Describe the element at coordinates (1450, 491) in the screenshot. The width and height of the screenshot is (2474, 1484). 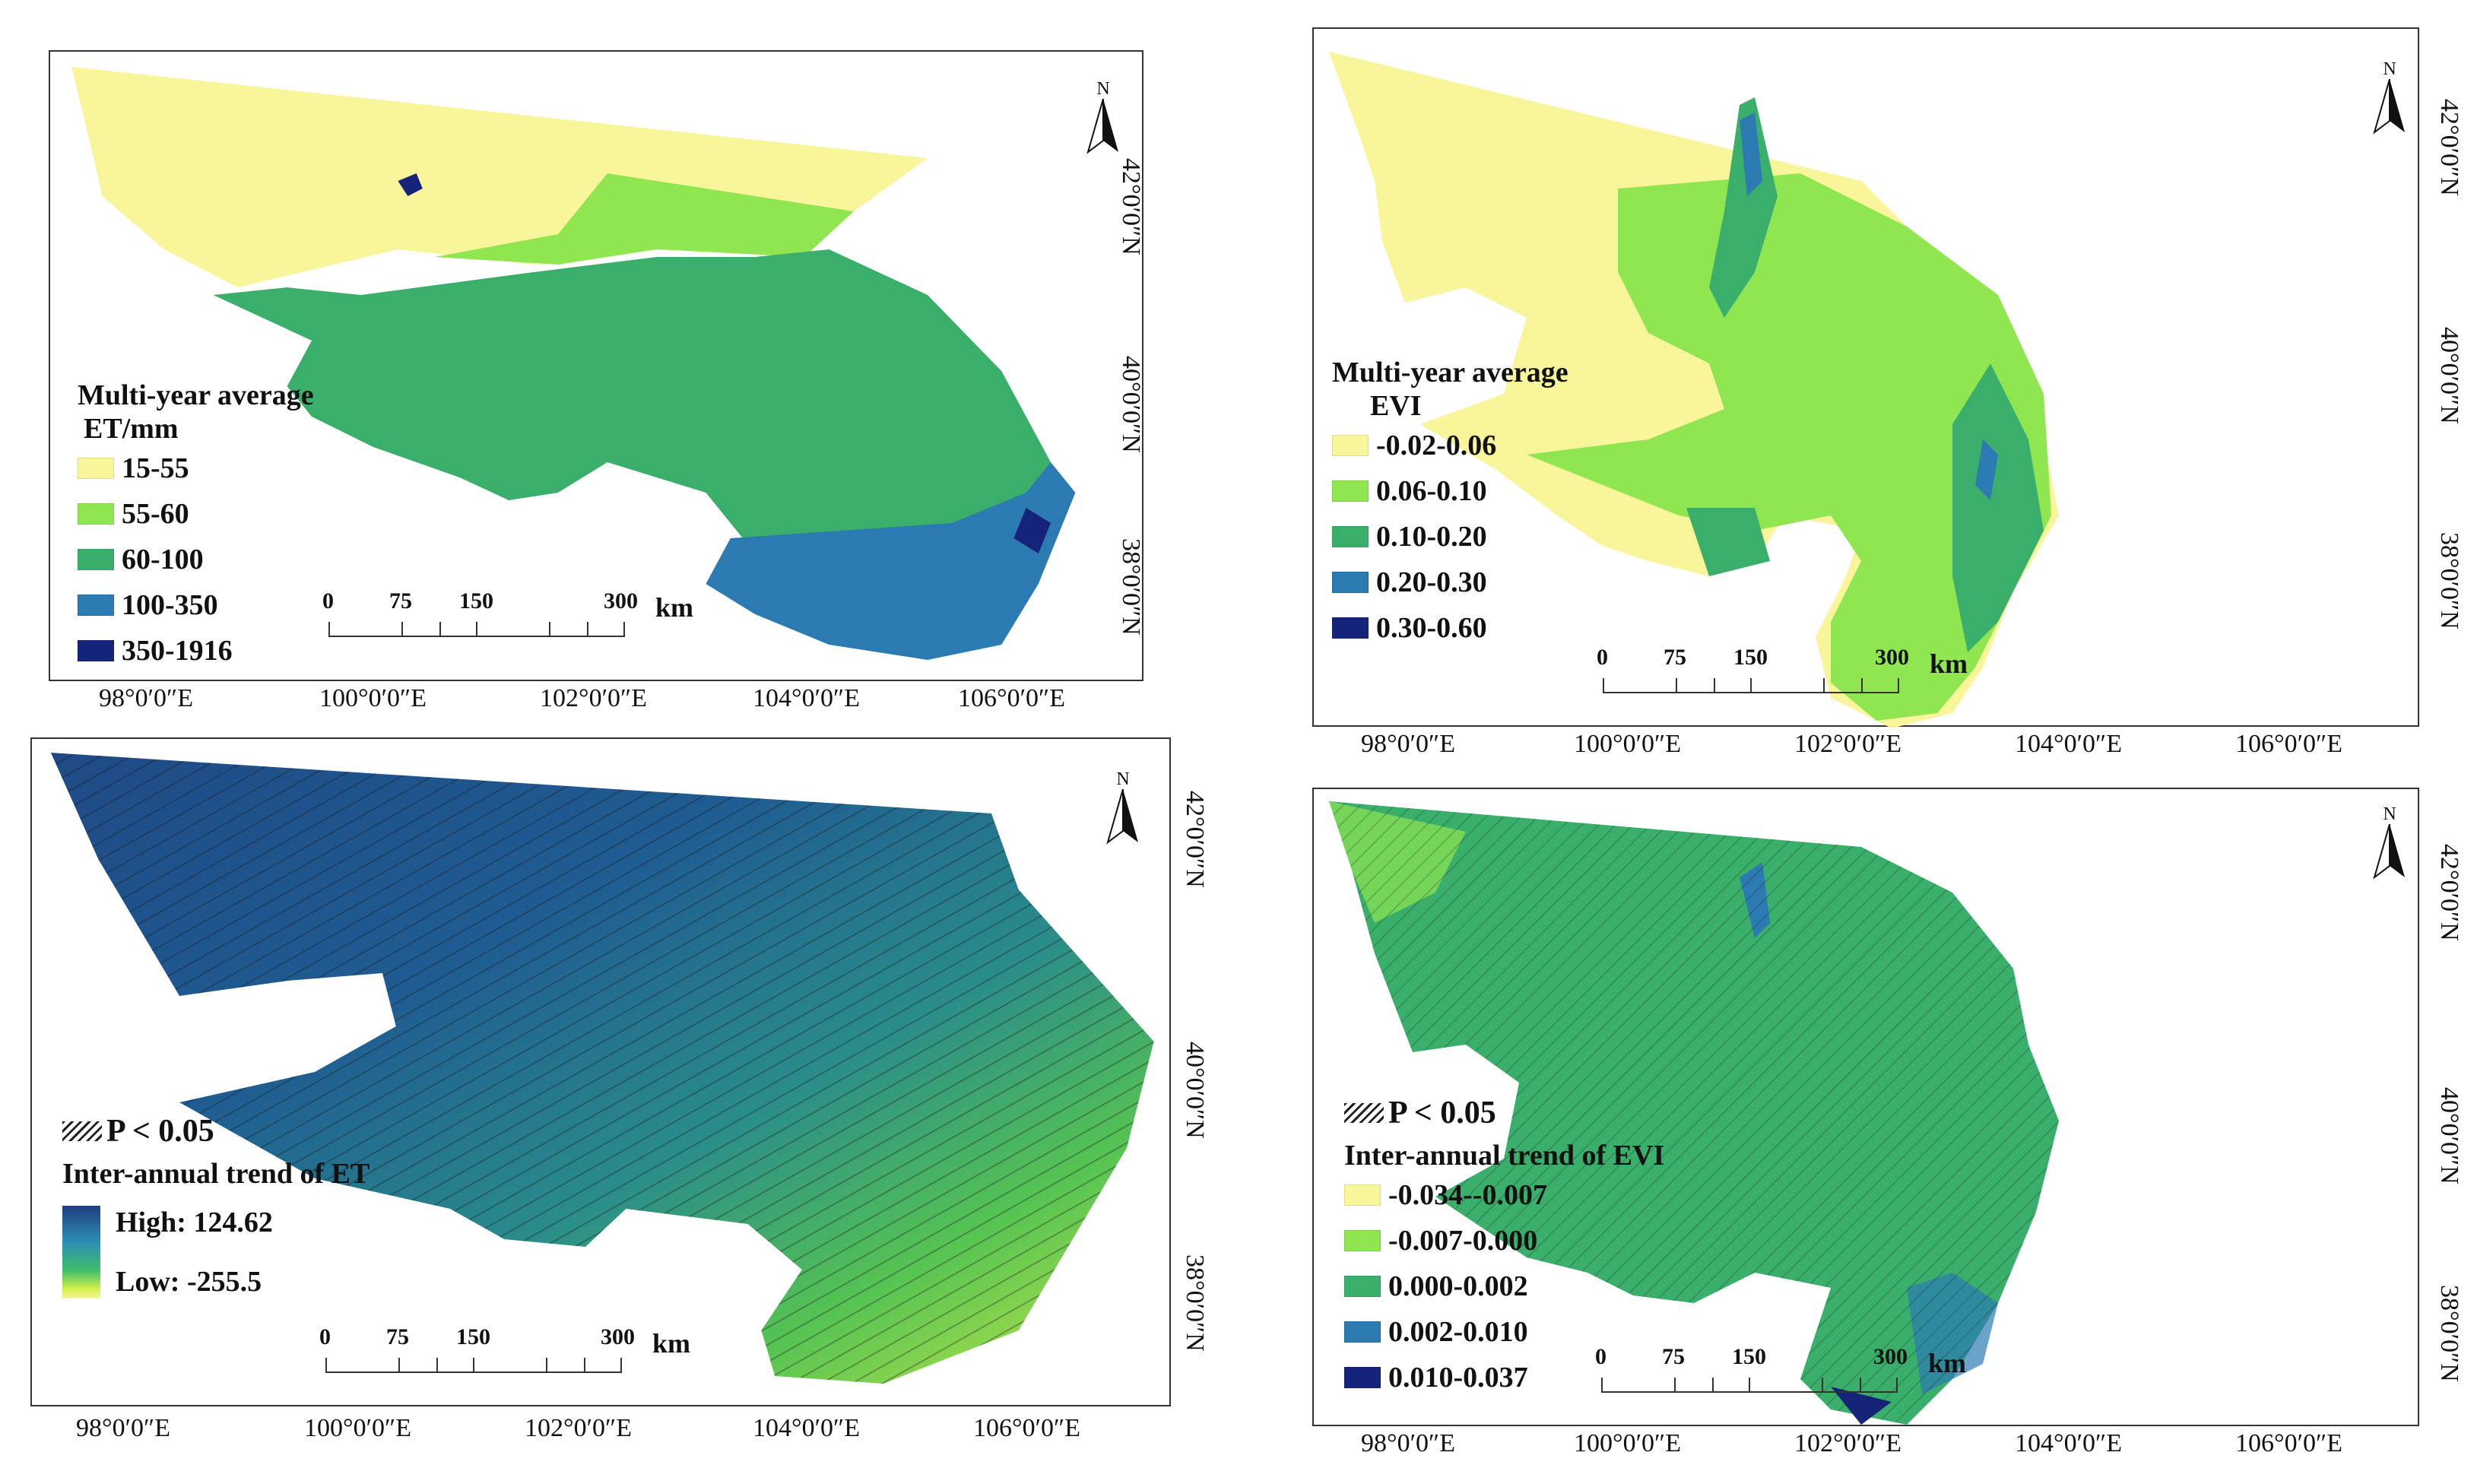
I see `legend-item: 0.06-0.10` at that location.